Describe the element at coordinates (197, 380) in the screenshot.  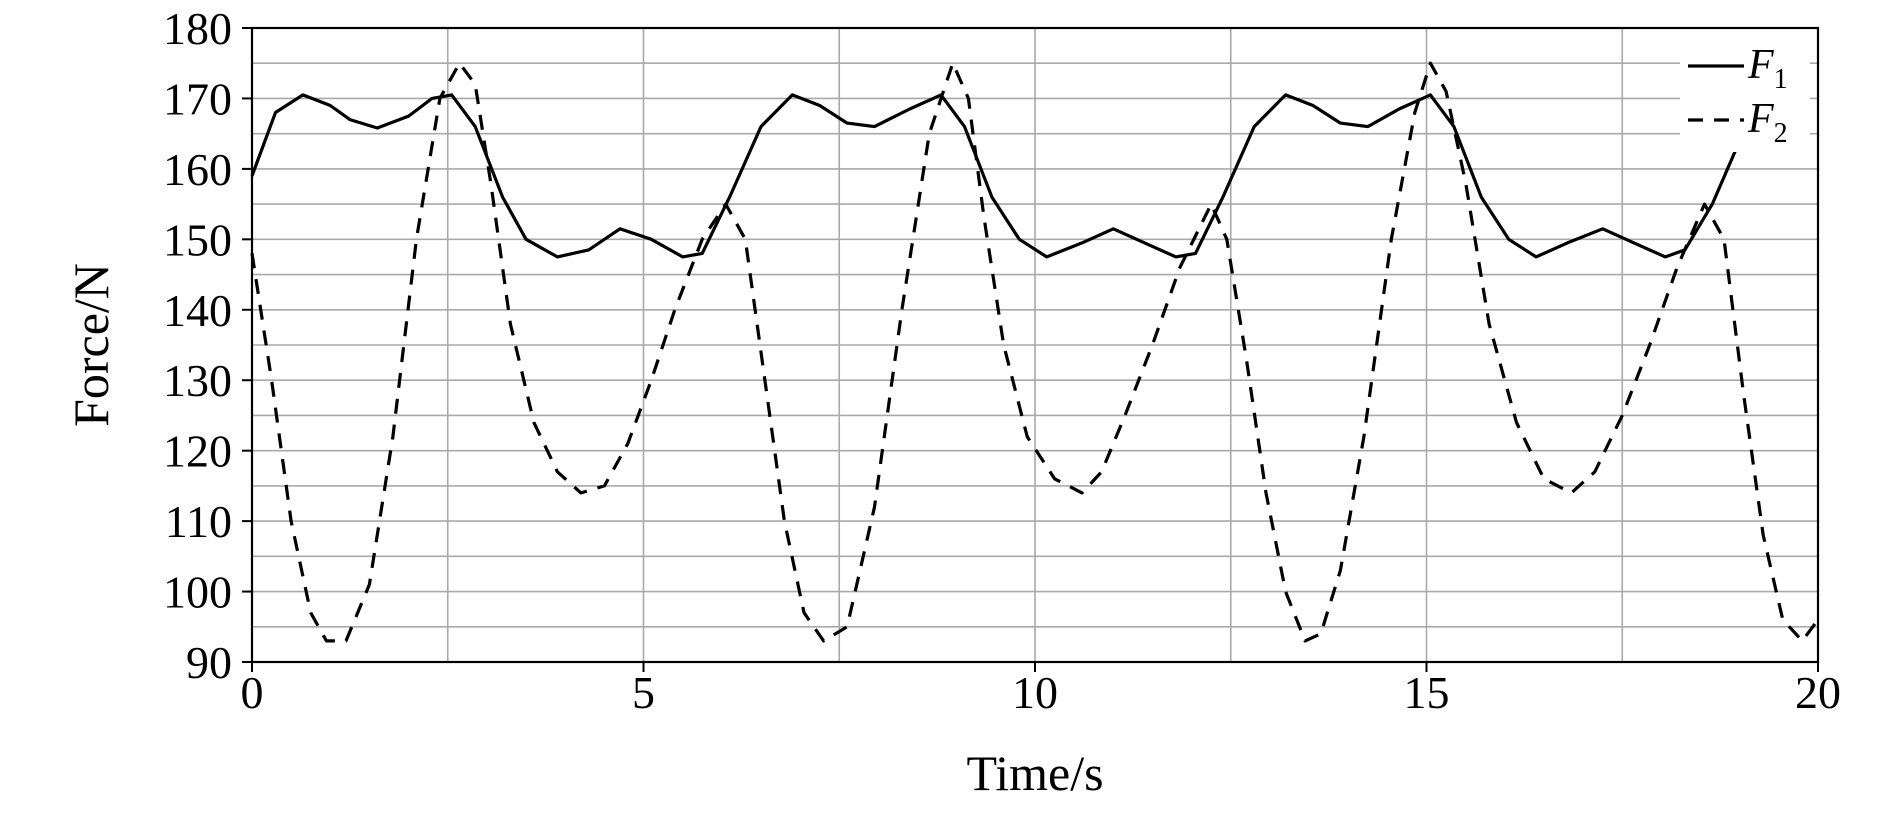
I see `y-tick-label: 130` at that location.